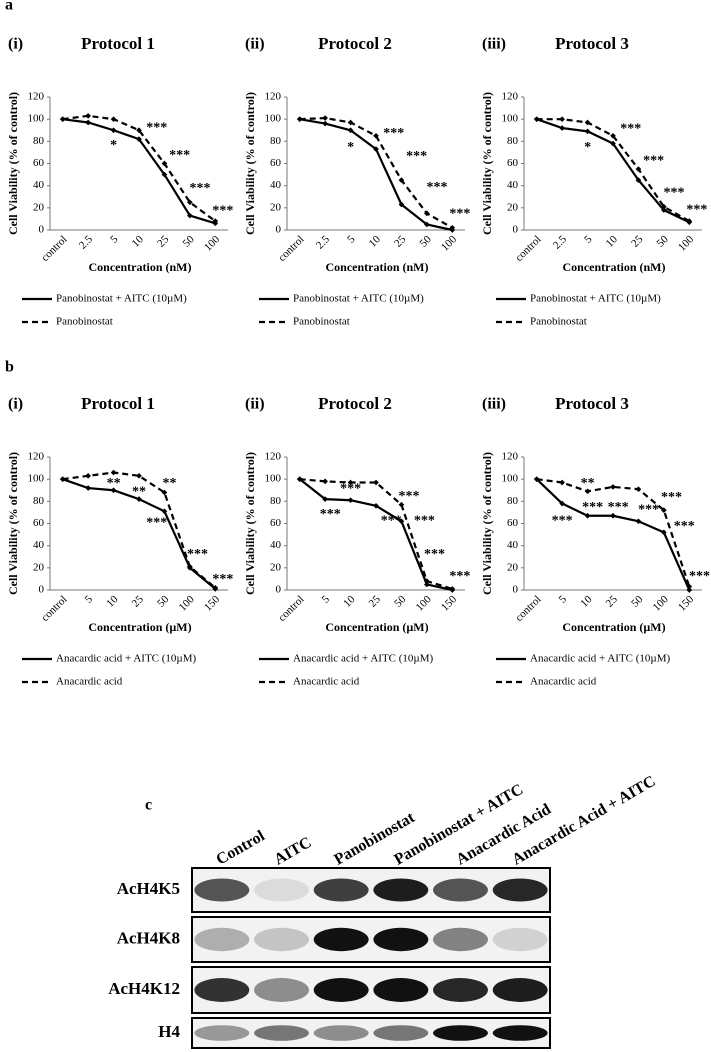  Describe the element at coordinates (148, 937) in the screenshot. I see `row-label: AcH4K8` at that location.